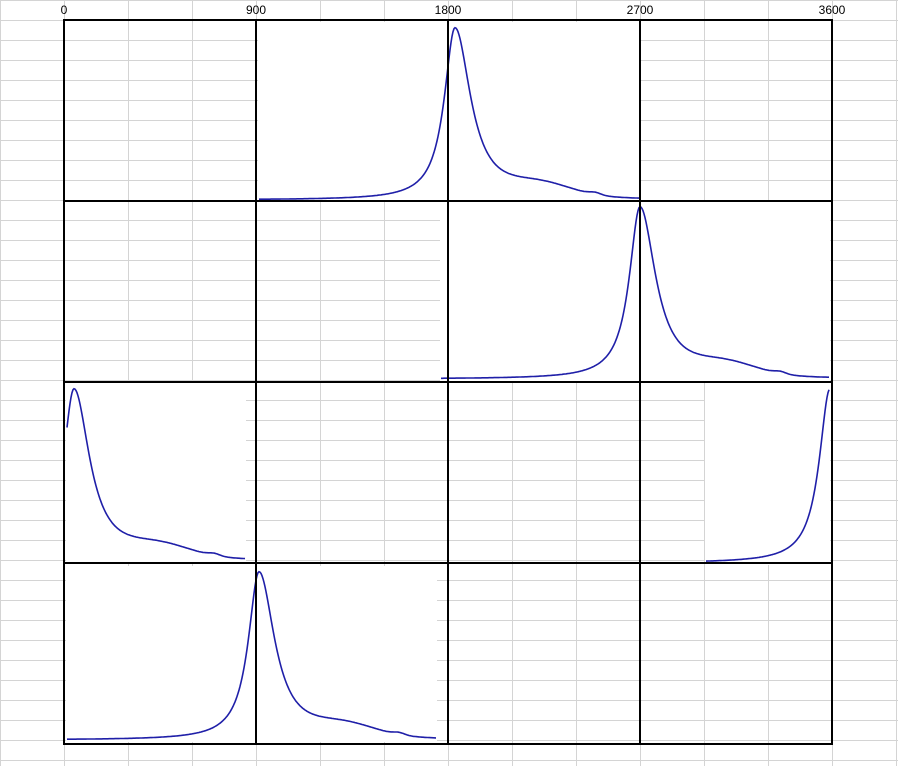 This screenshot has height=766, width=898. What do you see at coordinates (256, 10) in the screenshot?
I see `axis-label: 900` at bounding box center [256, 10].